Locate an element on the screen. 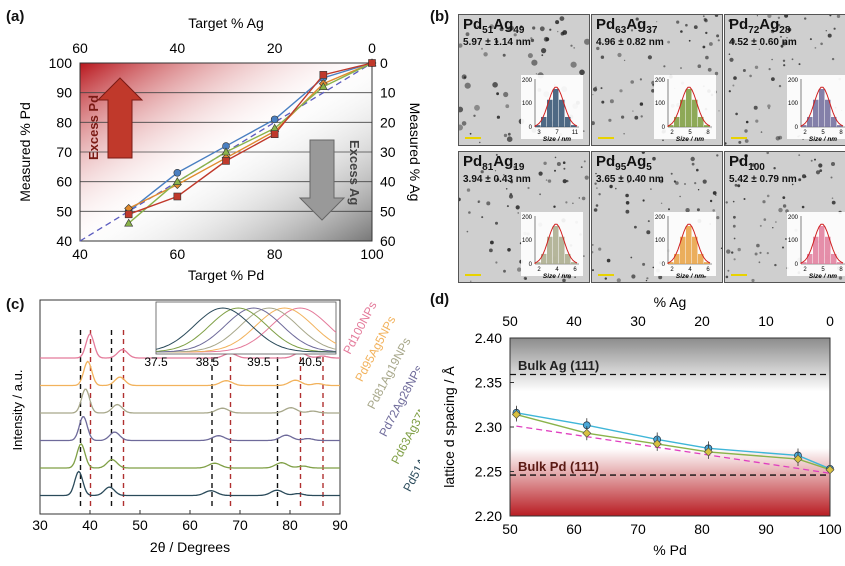 The image size is (845, 566). x-tick-label: 90 is located at coordinates (766, 529).